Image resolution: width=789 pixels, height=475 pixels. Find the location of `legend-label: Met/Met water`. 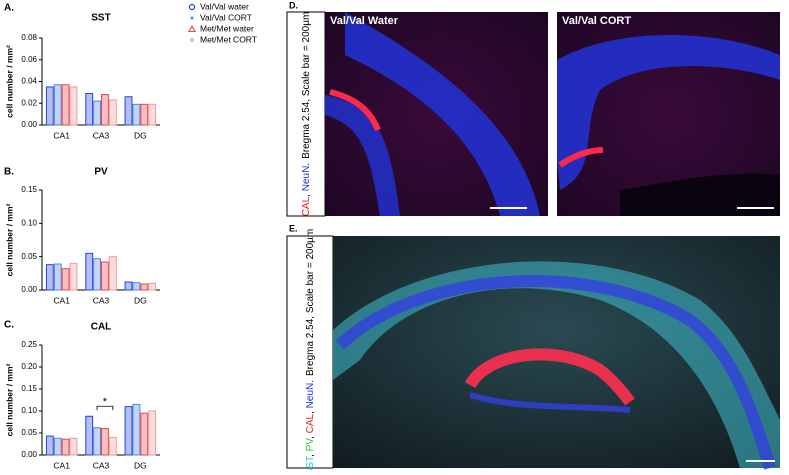

legend-label: Met/Met water is located at coordinates (227, 28).